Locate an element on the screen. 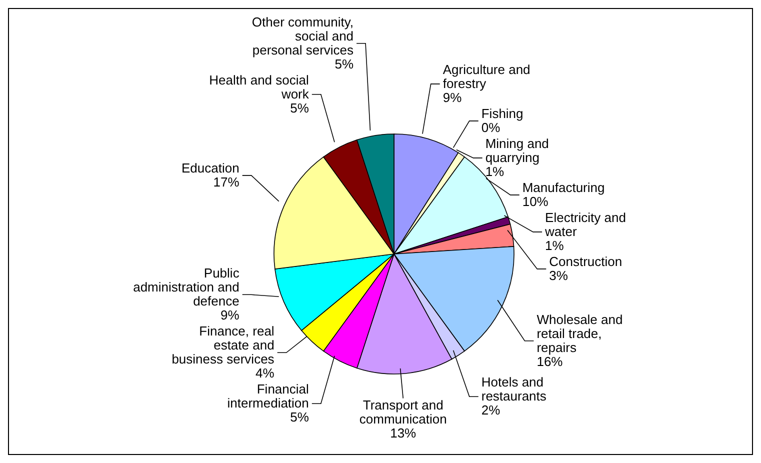 This screenshot has height=463, width=761. slice-label: Transport and communication is located at coordinates (403, 411).